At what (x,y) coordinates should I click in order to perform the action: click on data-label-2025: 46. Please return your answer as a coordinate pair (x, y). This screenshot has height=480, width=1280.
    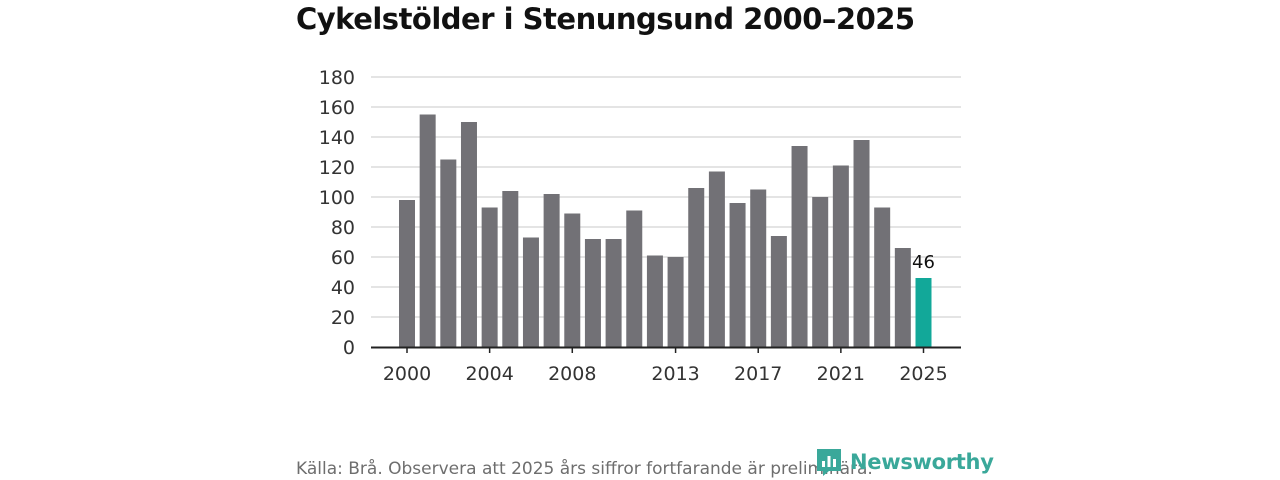
    Looking at the image, I should click on (923, 262).